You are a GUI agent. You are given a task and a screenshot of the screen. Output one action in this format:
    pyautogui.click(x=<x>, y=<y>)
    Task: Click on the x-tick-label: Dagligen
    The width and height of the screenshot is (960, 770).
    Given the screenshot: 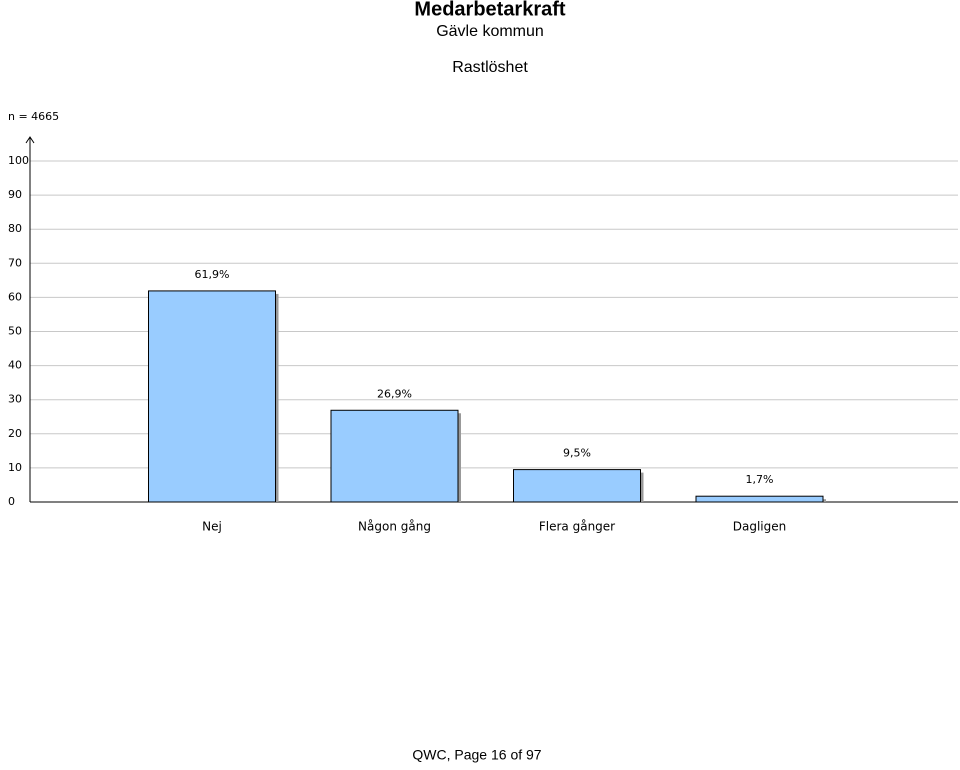 What is the action you would take?
    pyautogui.click(x=759, y=527)
    